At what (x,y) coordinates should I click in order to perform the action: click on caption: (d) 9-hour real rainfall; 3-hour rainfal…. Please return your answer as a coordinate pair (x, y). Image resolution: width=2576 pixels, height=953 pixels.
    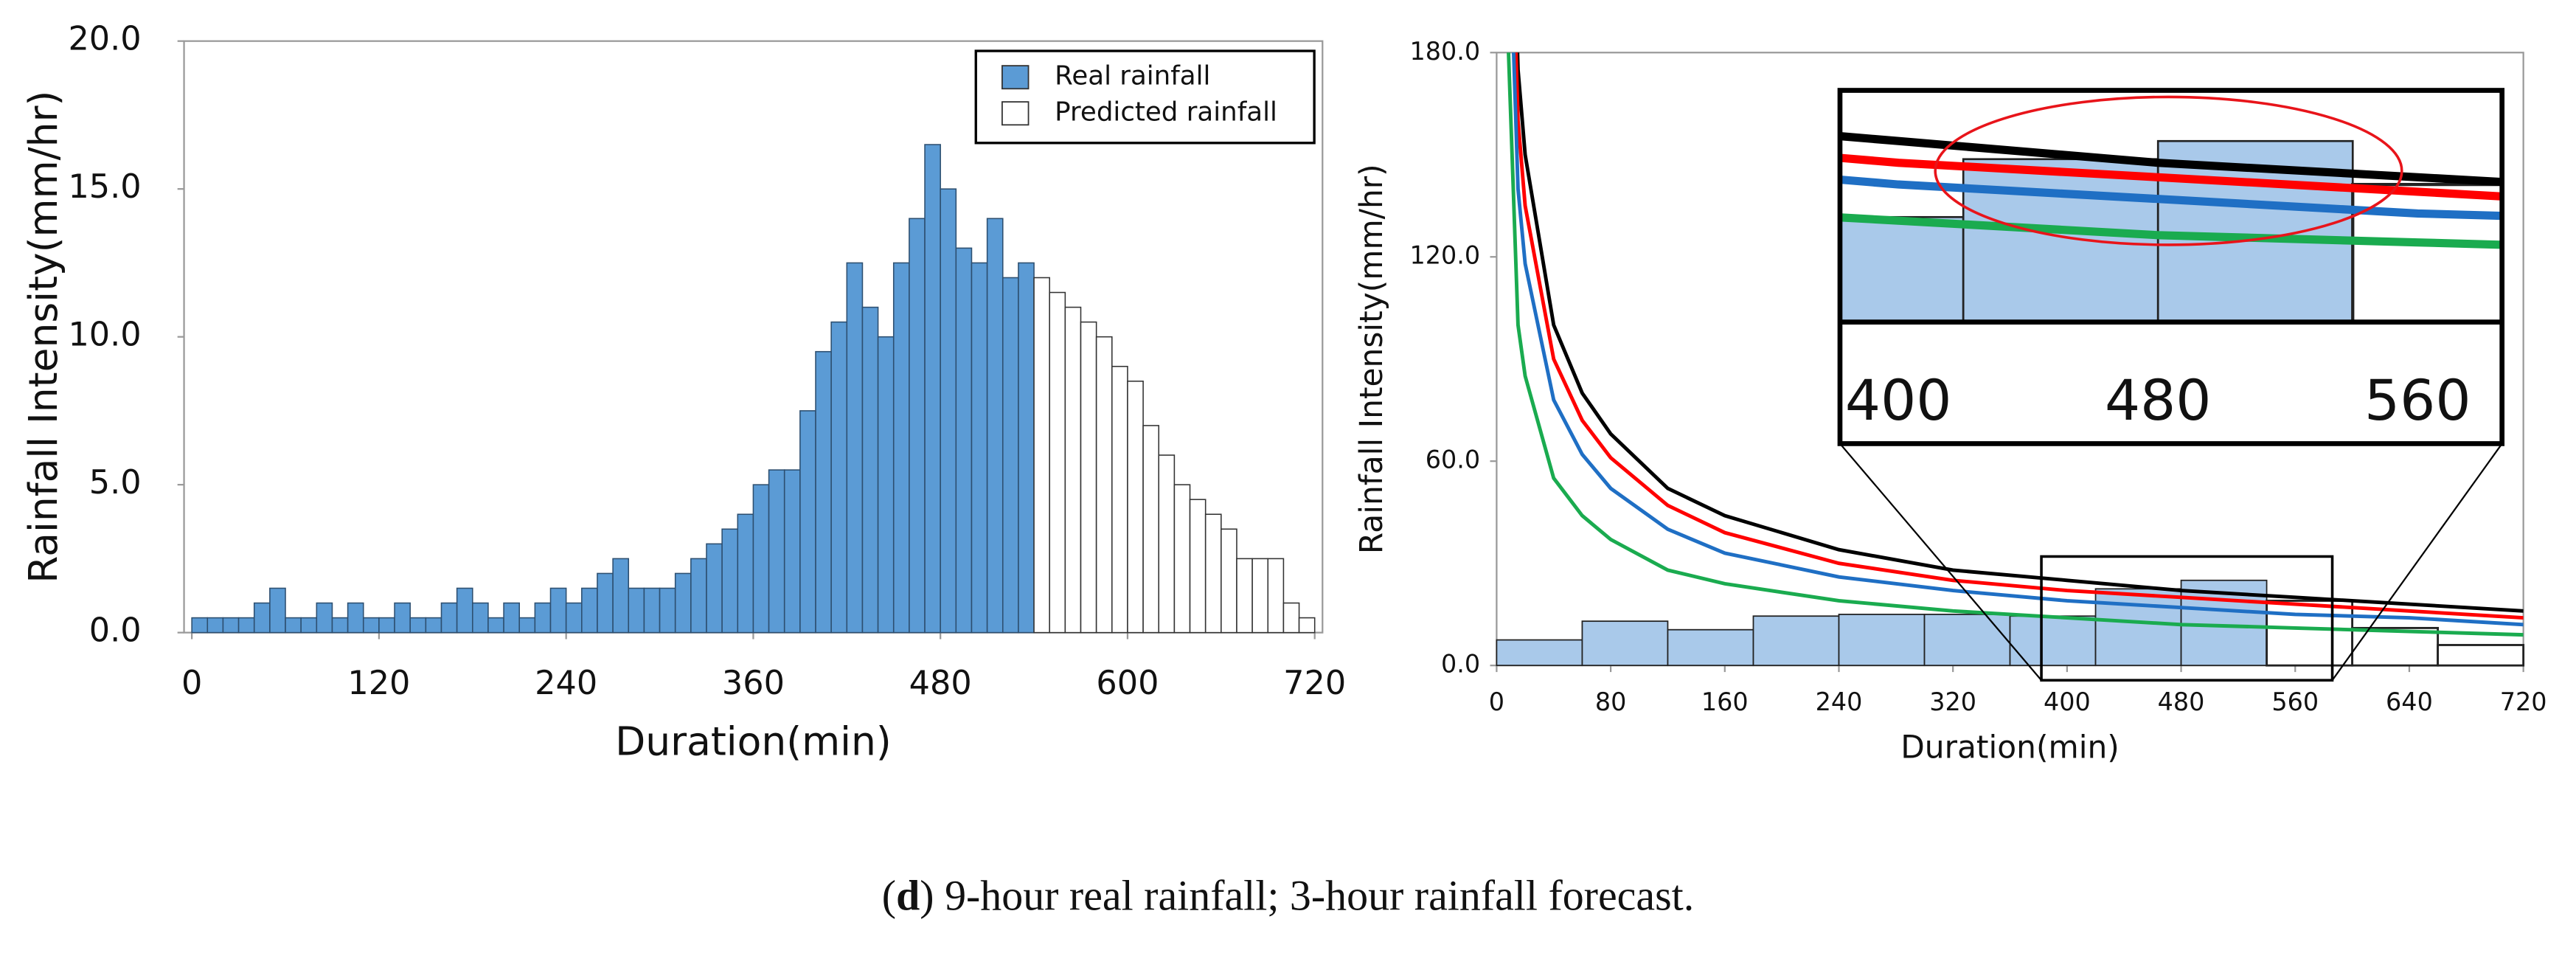
    Looking at the image, I should click on (1288, 896).